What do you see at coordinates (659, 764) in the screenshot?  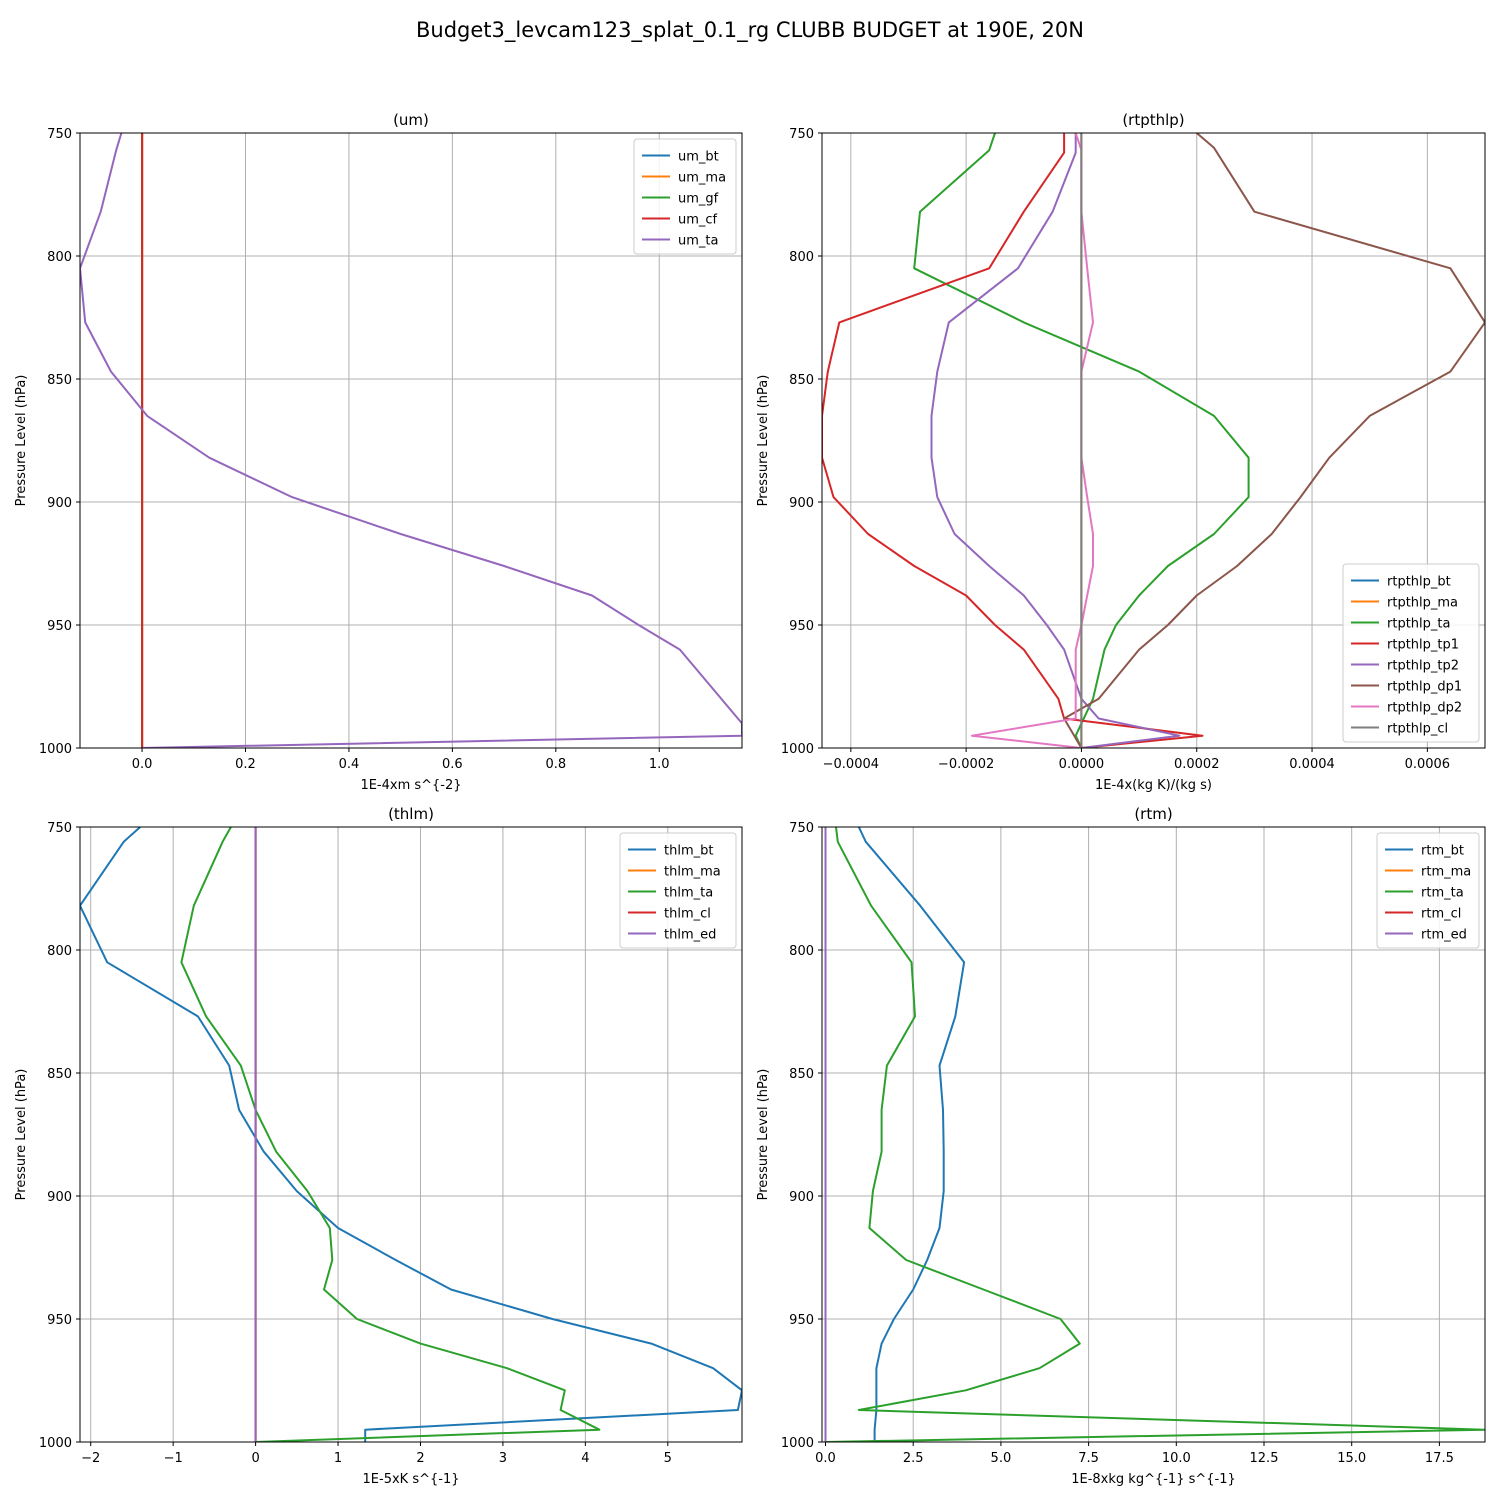 I see `x-tick-label: 1.0` at bounding box center [659, 764].